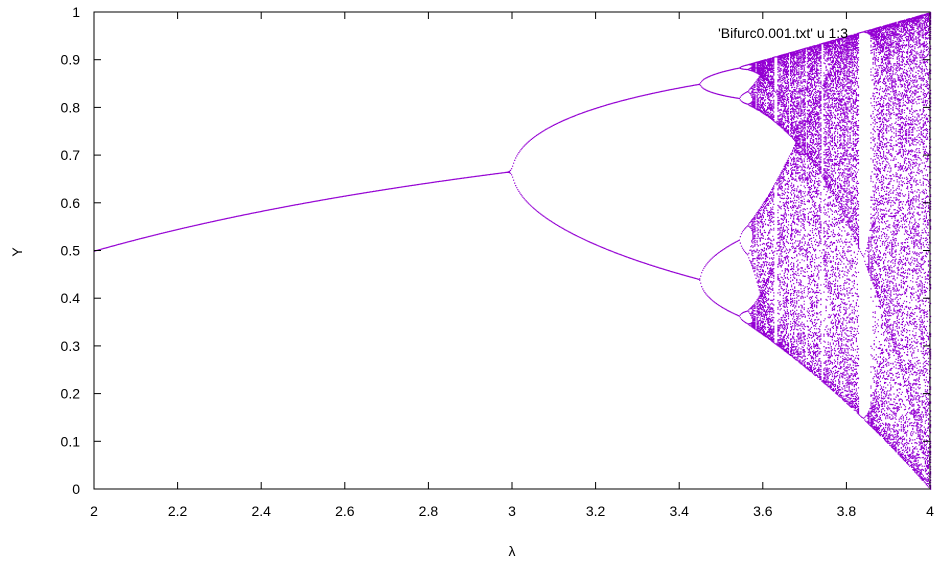  Describe the element at coordinates (847, 511) in the screenshot. I see `x-tick-label: 3.8` at that location.